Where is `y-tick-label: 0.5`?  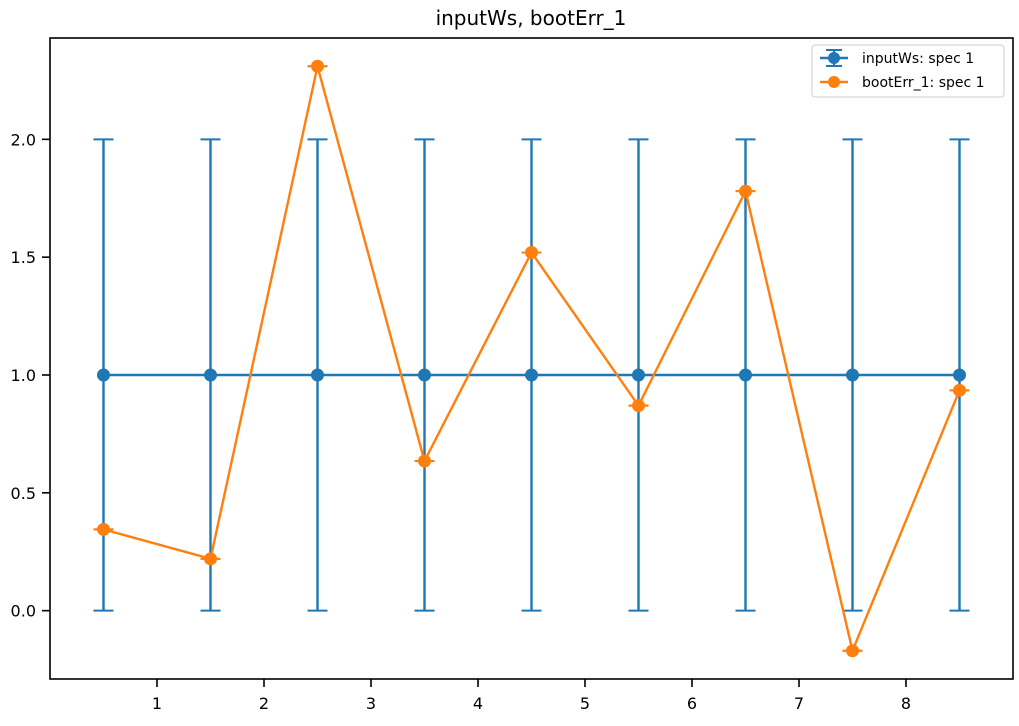
y-tick-label: 0.5 is located at coordinates (23, 493).